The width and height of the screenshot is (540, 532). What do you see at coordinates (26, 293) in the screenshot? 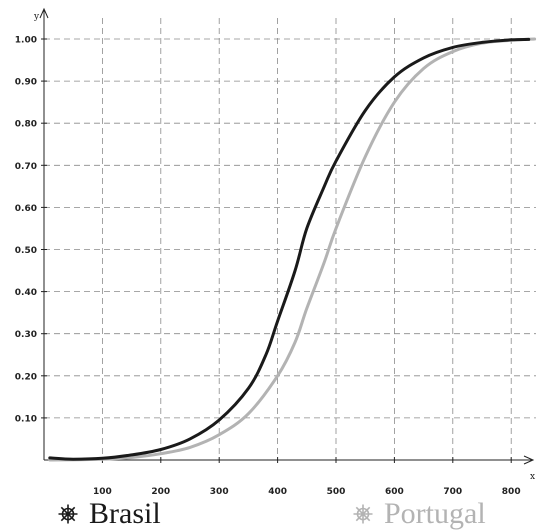
I see `y-tick-label: 0.40` at bounding box center [26, 293].